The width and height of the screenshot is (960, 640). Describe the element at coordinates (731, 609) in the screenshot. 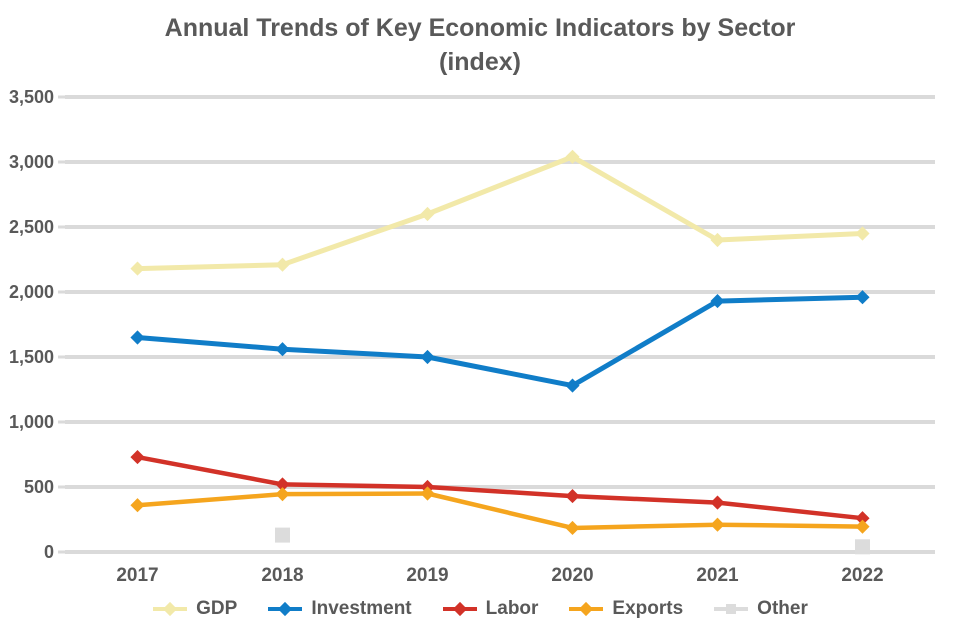

I see `legend-square-icon-other` at that location.